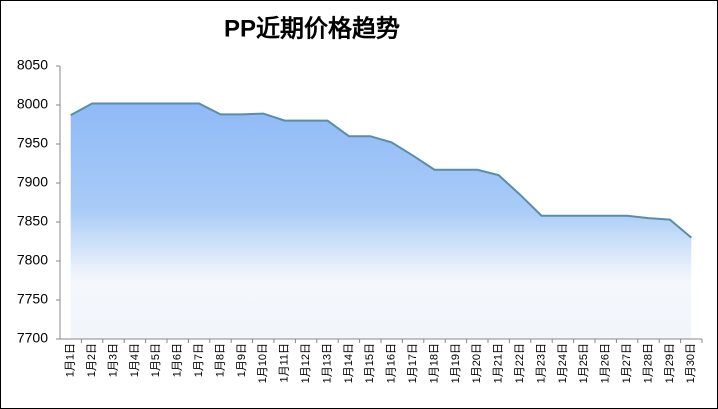  I want to click on x-tick-label: 1月2日, so click(92, 360).